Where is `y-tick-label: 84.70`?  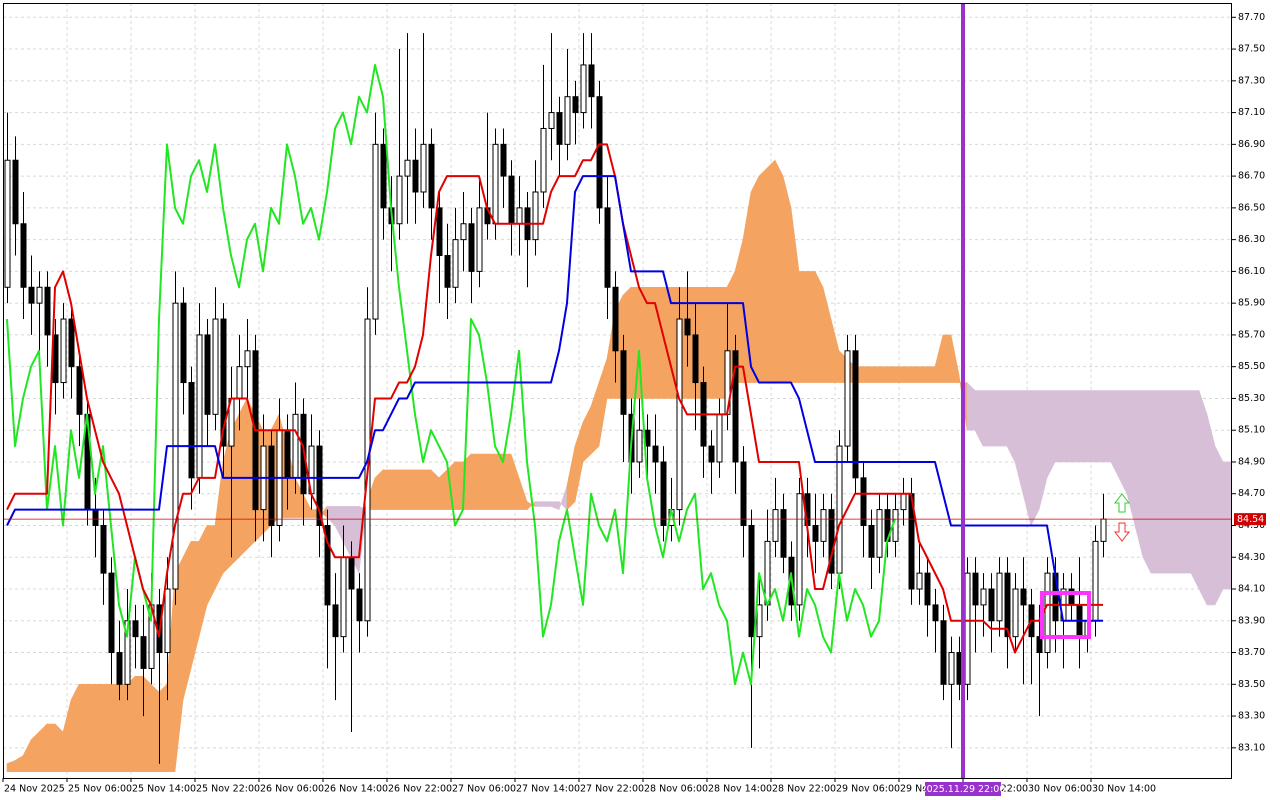
y-tick-label: 84.70 is located at coordinates (1251, 493).